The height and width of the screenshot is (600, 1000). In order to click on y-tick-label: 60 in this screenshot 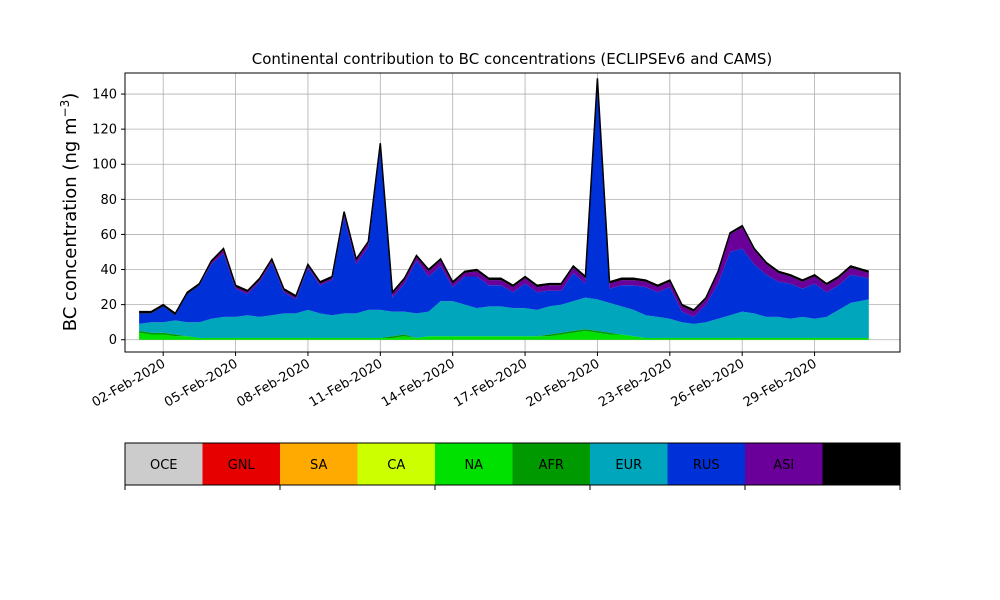, I will do `click(108, 235)`.